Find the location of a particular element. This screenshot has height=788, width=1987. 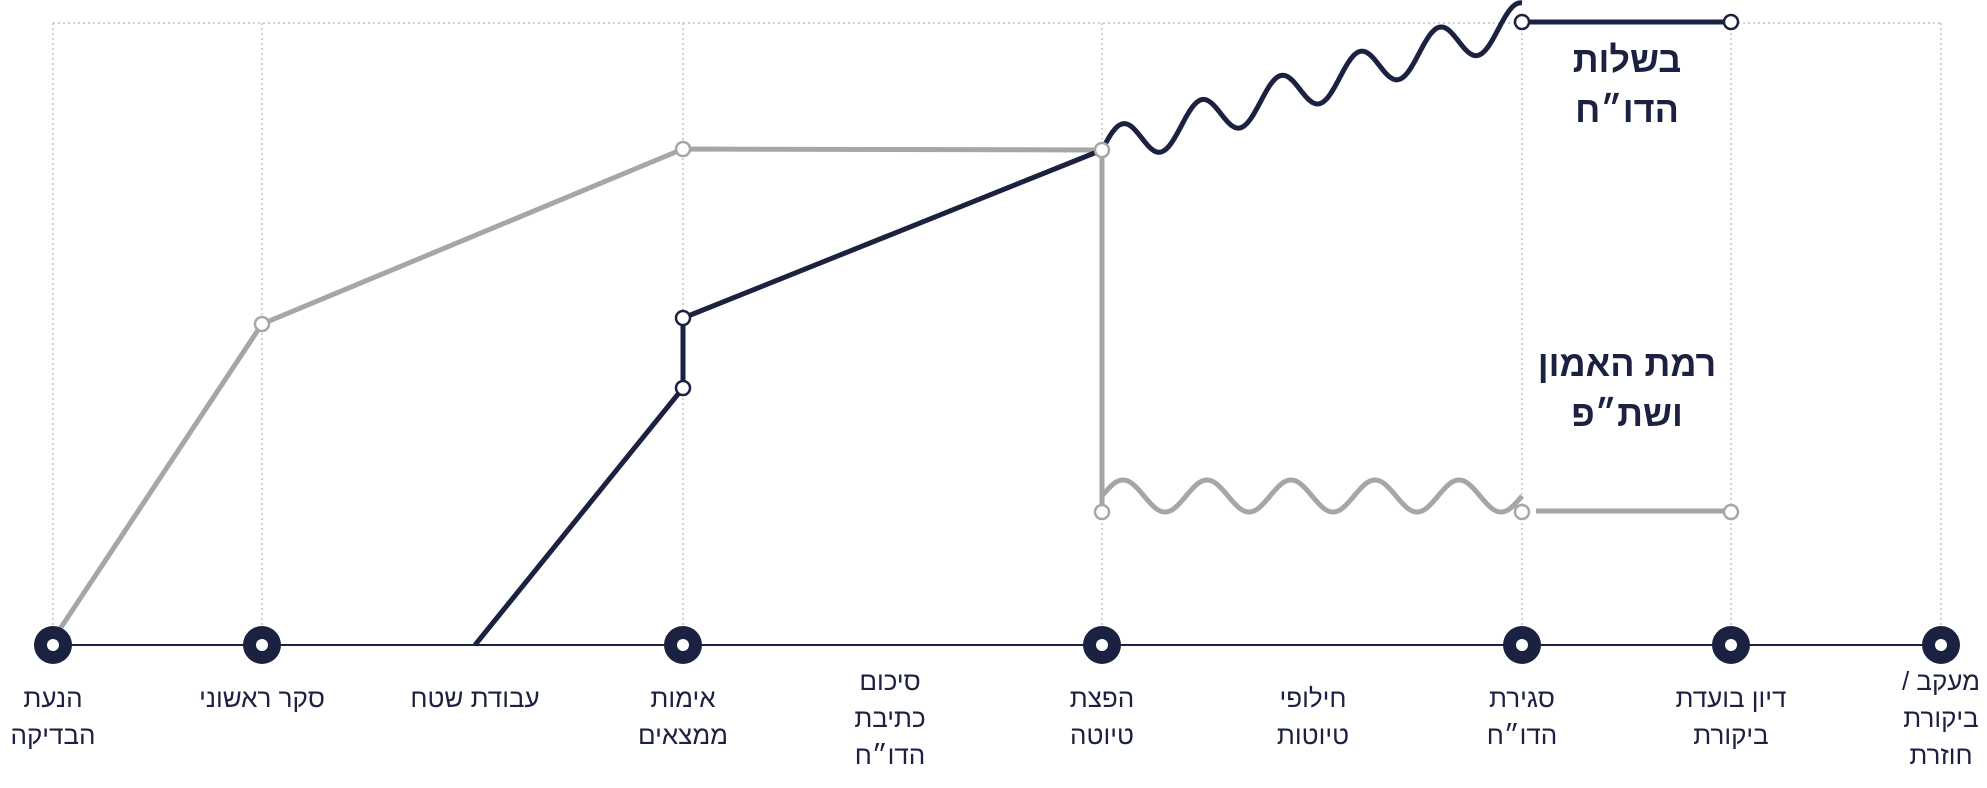

stage-label-s4-line-1: אימות is located at coordinates (682, 698).